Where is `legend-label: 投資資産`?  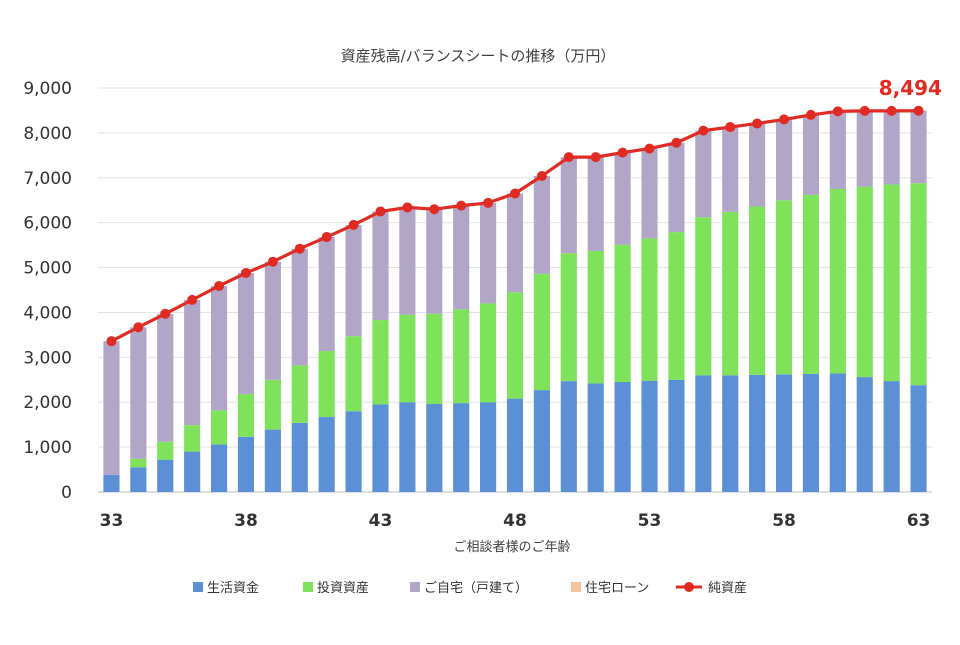 legend-label: 投資資産 is located at coordinates (343, 588).